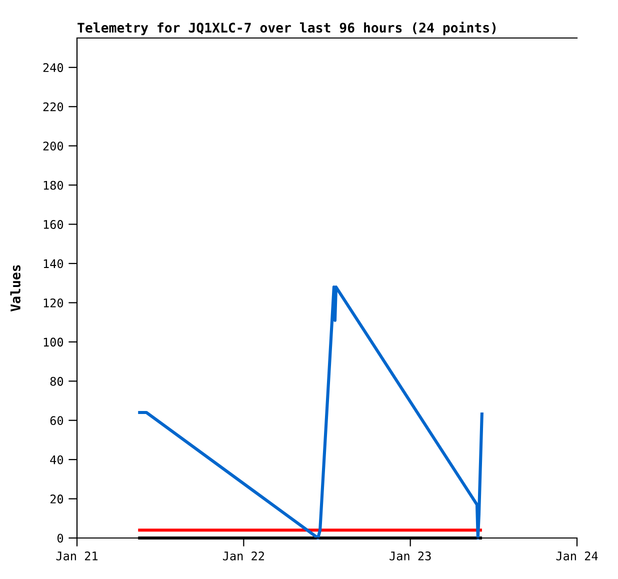 The height and width of the screenshot is (579, 618). I want to click on y-tick-label: 40, so click(57, 459).